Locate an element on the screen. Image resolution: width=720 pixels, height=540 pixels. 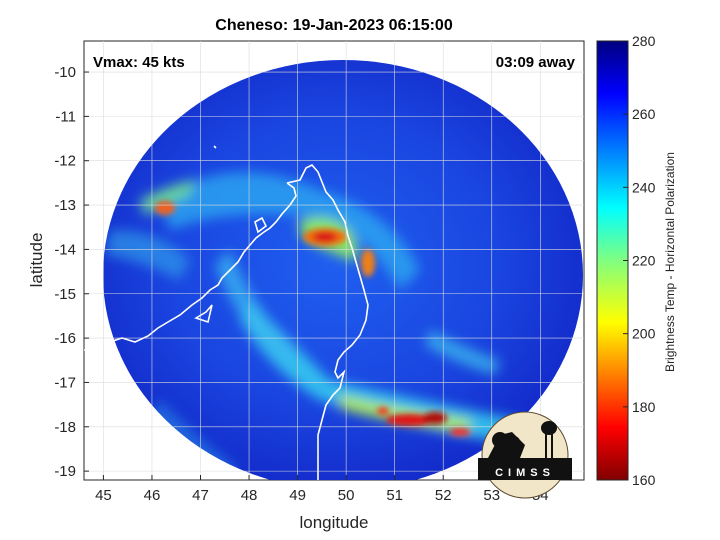
colorbar-tick-label: 220 is located at coordinates (644, 261).